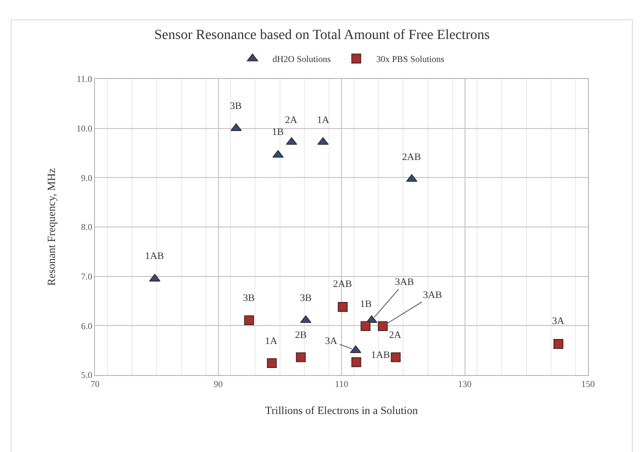 The height and width of the screenshot is (452, 644). I want to click on legend-label: dH2O Solutions, so click(302, 59).